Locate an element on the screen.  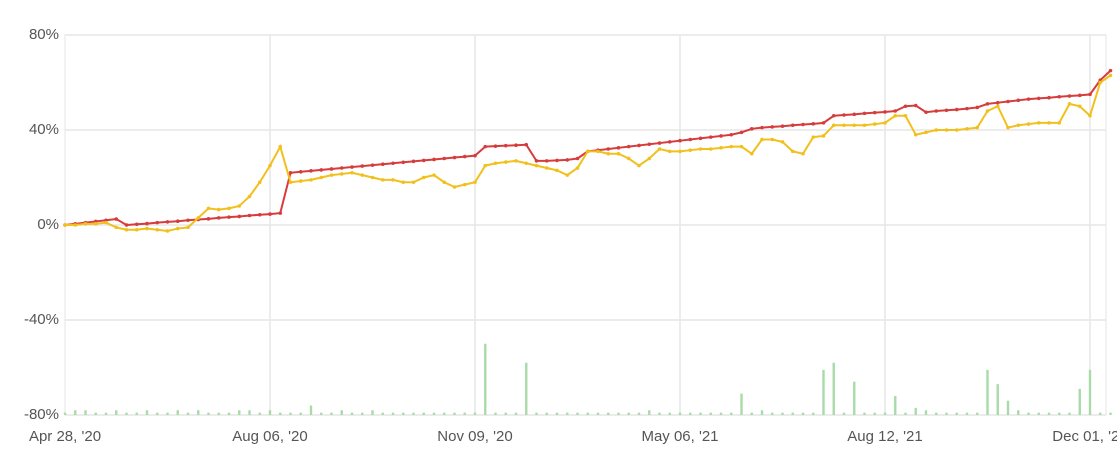
x-tick-label: Nov 09, '20 is located at coordinates (474, 436).